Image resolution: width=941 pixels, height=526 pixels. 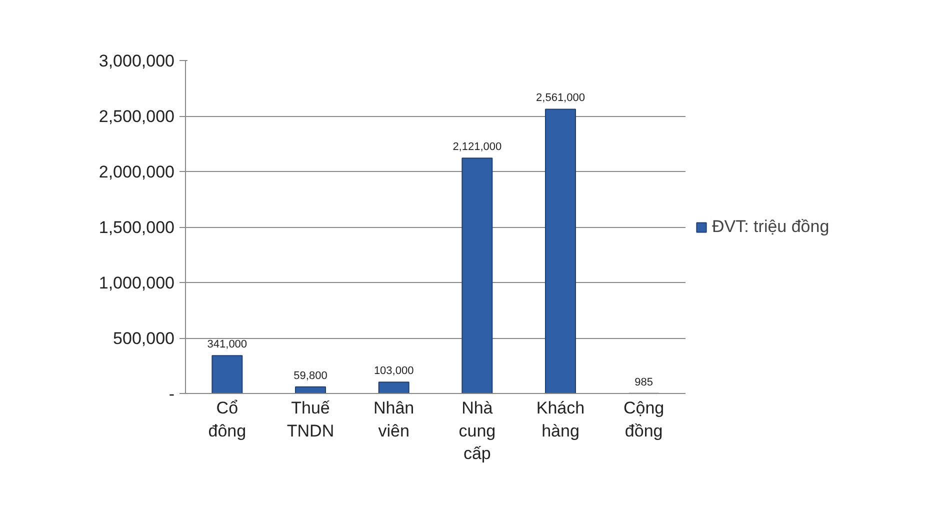 I want to click on y-tick-label: 2,000,000, so click(x=136, y=172).